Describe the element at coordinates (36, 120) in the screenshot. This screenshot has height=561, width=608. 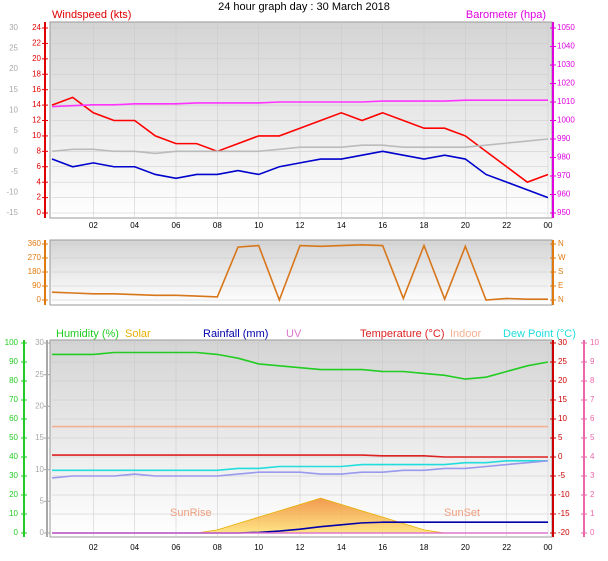
I see `y-tick-label: 12` at that location.